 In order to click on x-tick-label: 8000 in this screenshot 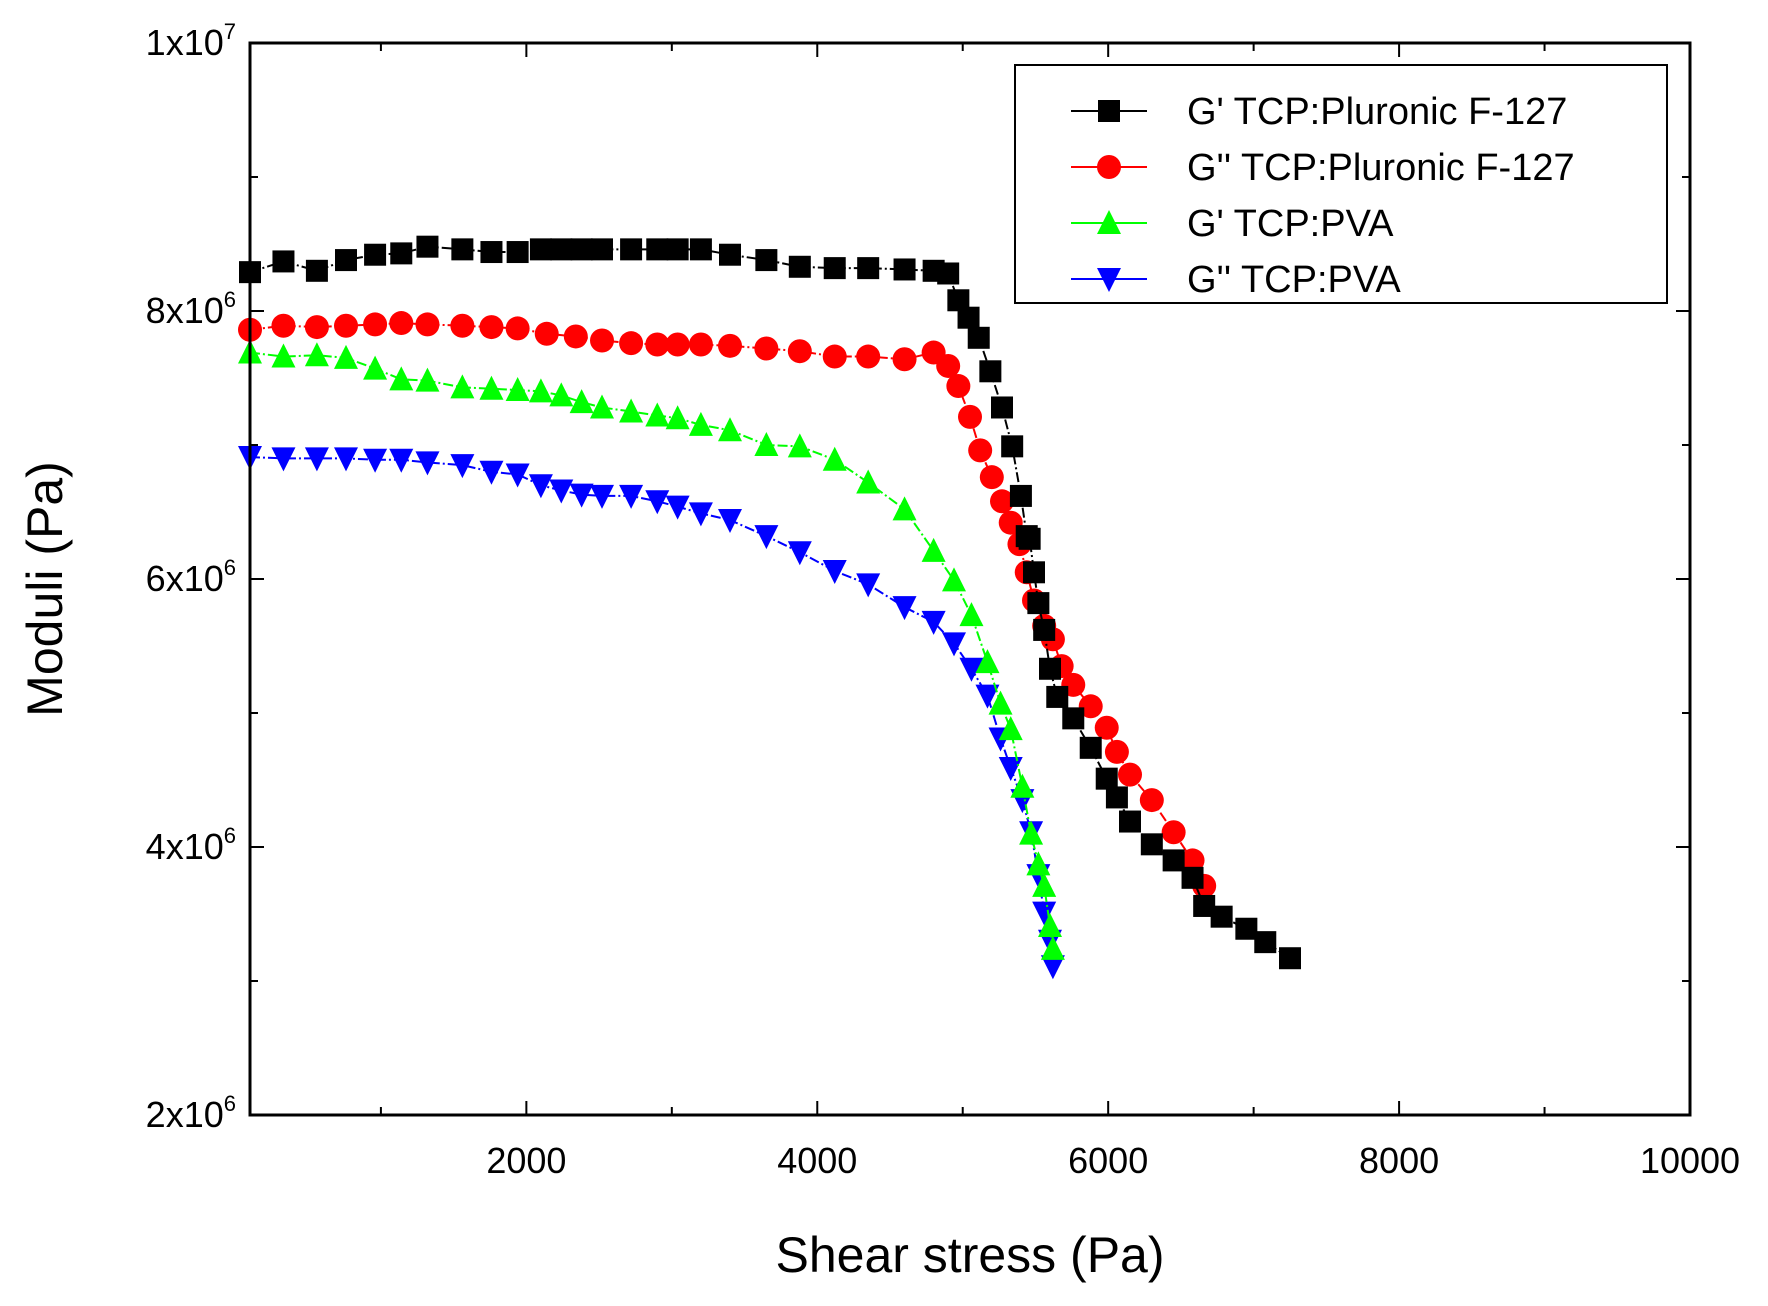, I will do `click(1399, 1160)`.